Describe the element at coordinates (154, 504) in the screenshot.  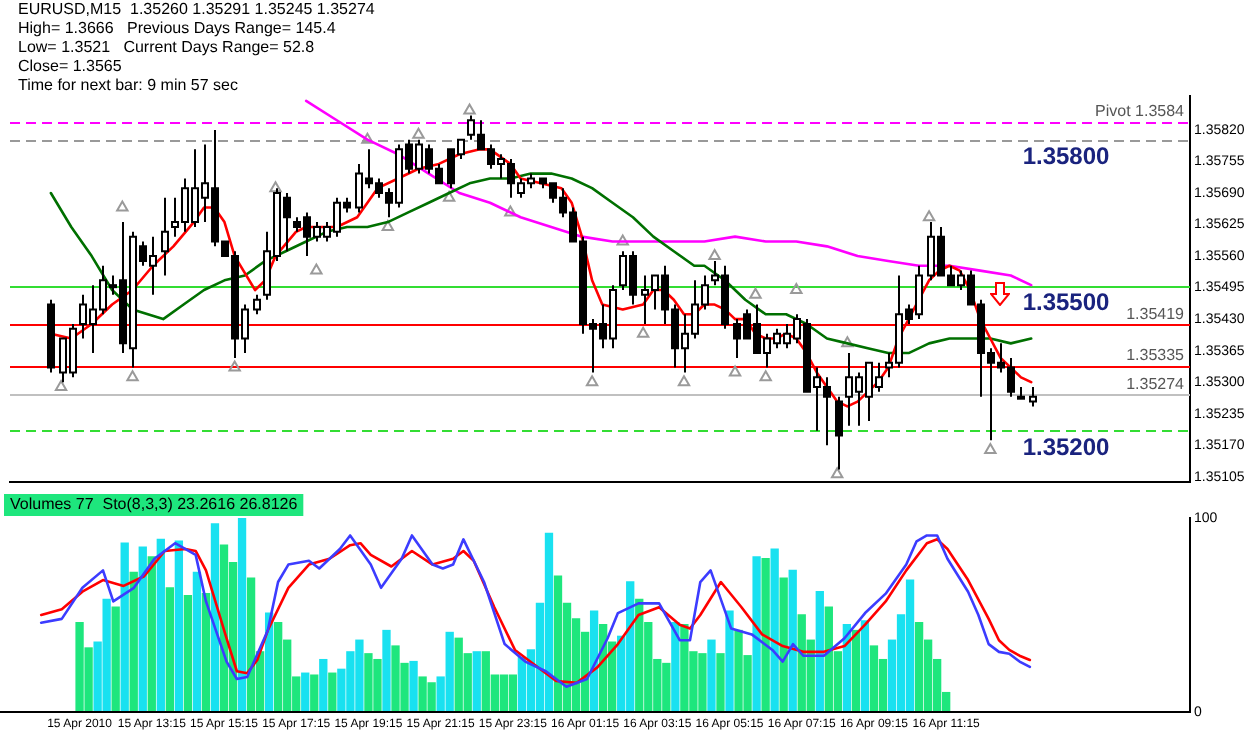
I see `chart-title: Volumes 77 Sto(8,3,3) 23.2616 26.8126` at that location.